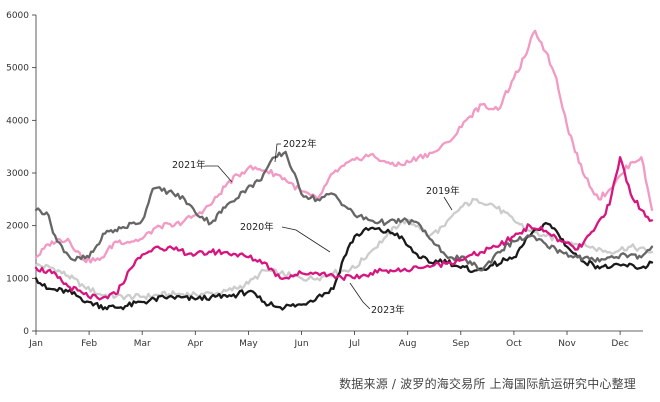  I want to click on label-2021: 2021年, so click(189, 165).